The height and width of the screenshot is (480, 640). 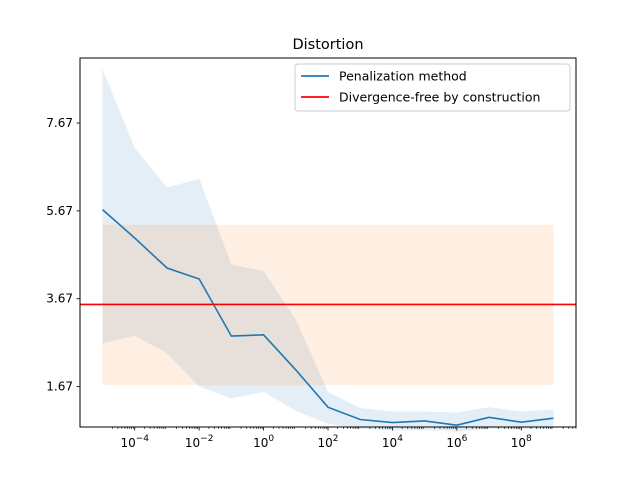 What do you see at coordinates (63, 255) in the screenshot?
I see `y-axis-ticks: 1.67 3.67 5.67 7.67` at bounding box center [63, 255].